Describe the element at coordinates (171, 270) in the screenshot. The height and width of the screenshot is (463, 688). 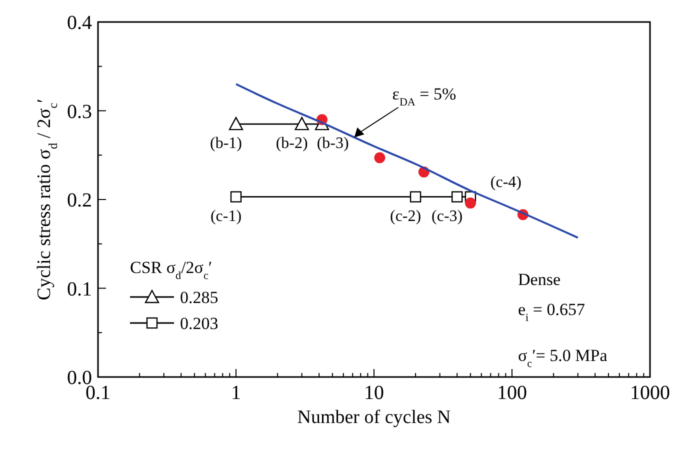
I see `legend-title: CSR σ$_{d}$/2σ$_{c}$′` at that location.